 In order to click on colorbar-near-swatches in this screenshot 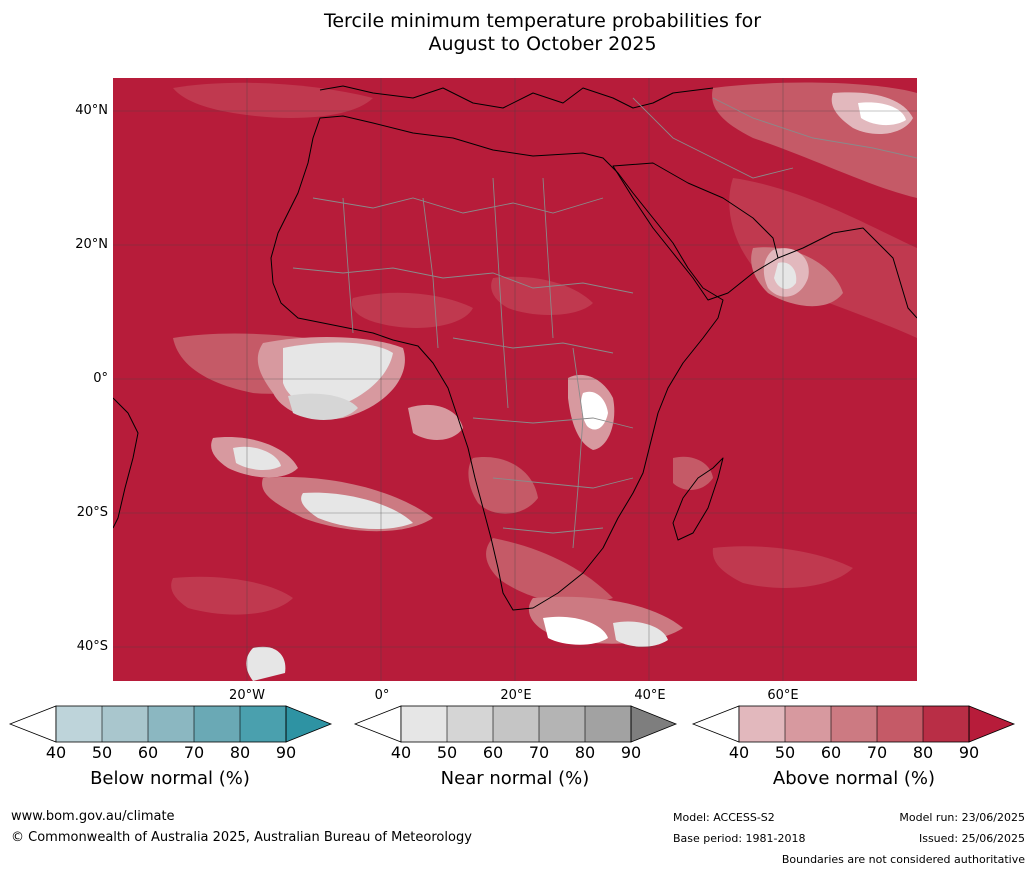, I will do `click(515, 724)`.